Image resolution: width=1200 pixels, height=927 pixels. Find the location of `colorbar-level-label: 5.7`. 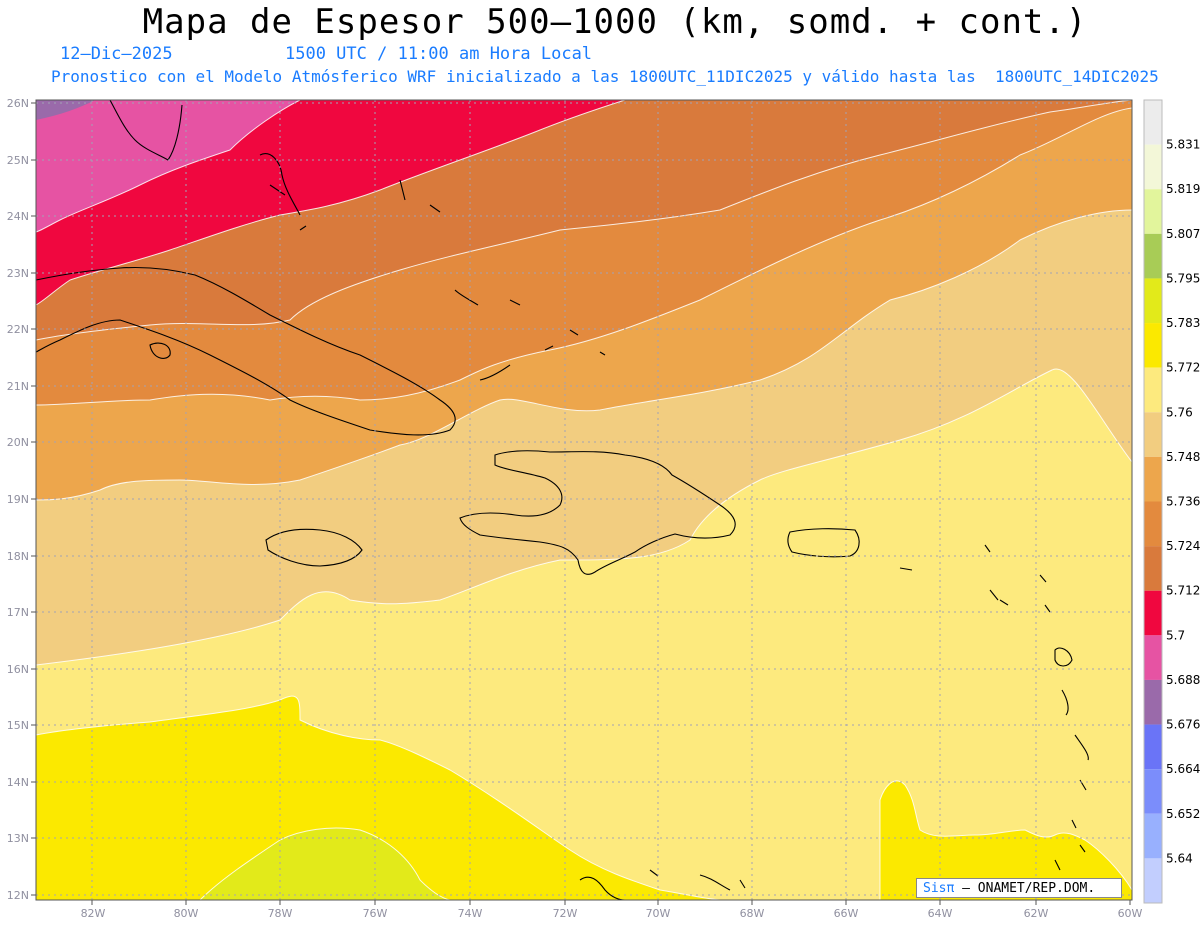

colorbar-level-label: 5.7 is located at coordinates (1175, 635).